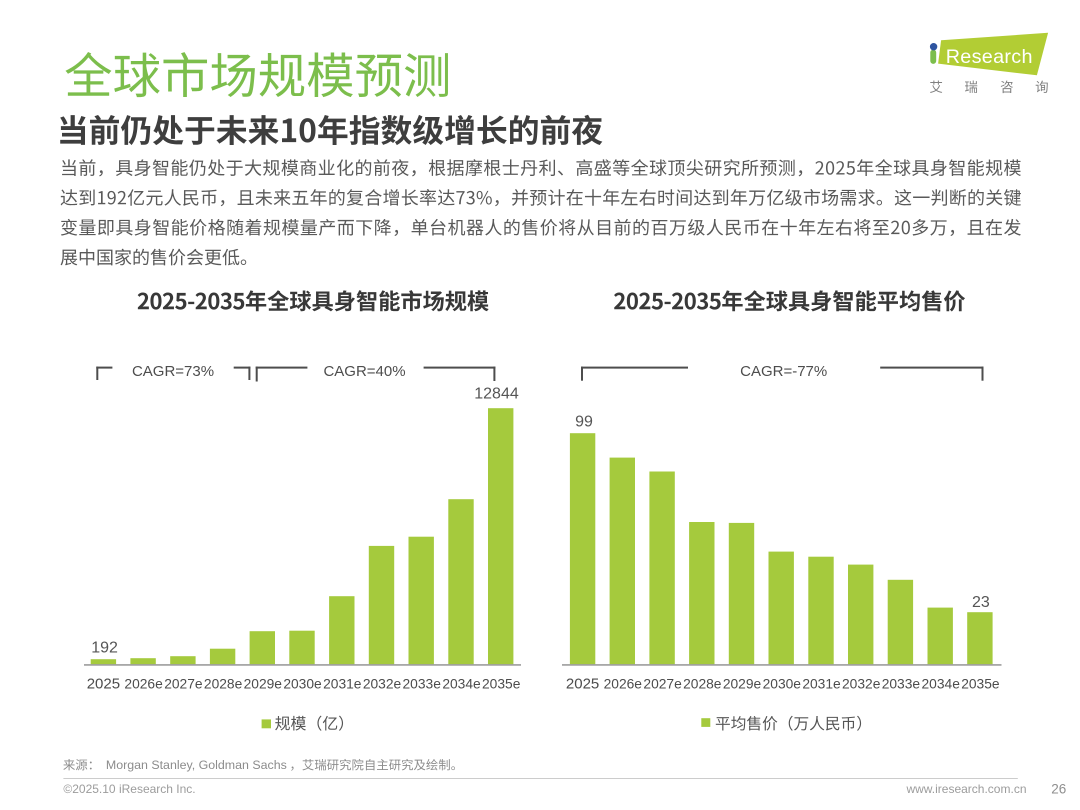 Image resolution: width=1080 pixels, height=810 pixels. Describe the element at coordinates (965, 789) in the screenshot. I see `svg-text: www.iresearch.com.cn` at that location.